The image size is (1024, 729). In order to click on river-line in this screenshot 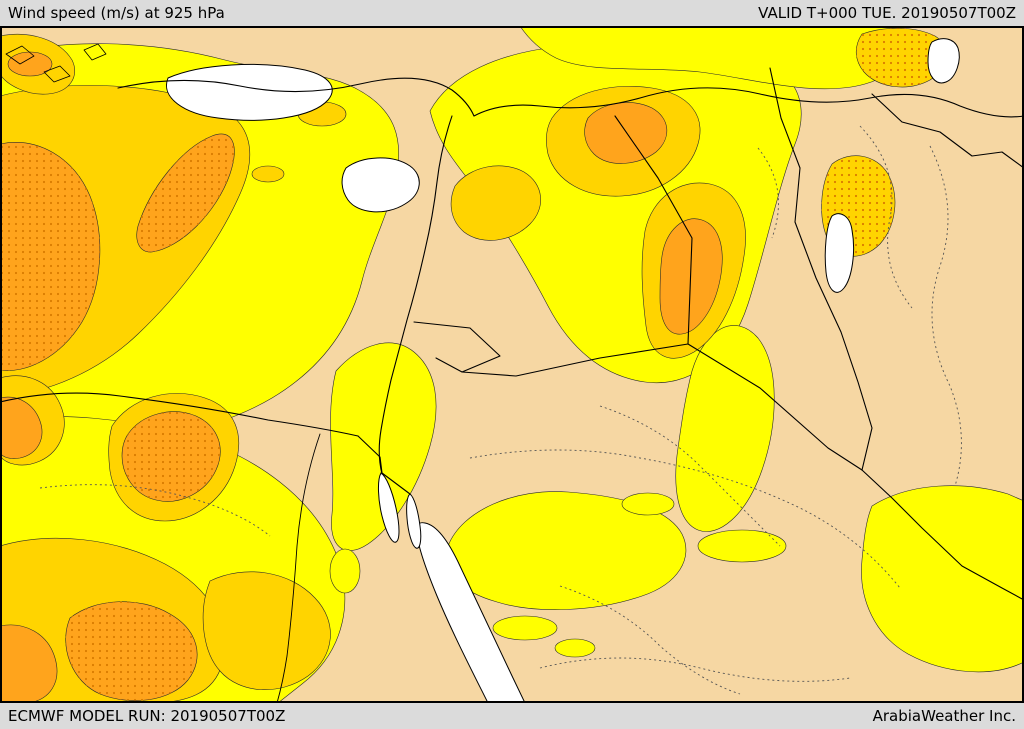, I will do `click(298, 568)`.